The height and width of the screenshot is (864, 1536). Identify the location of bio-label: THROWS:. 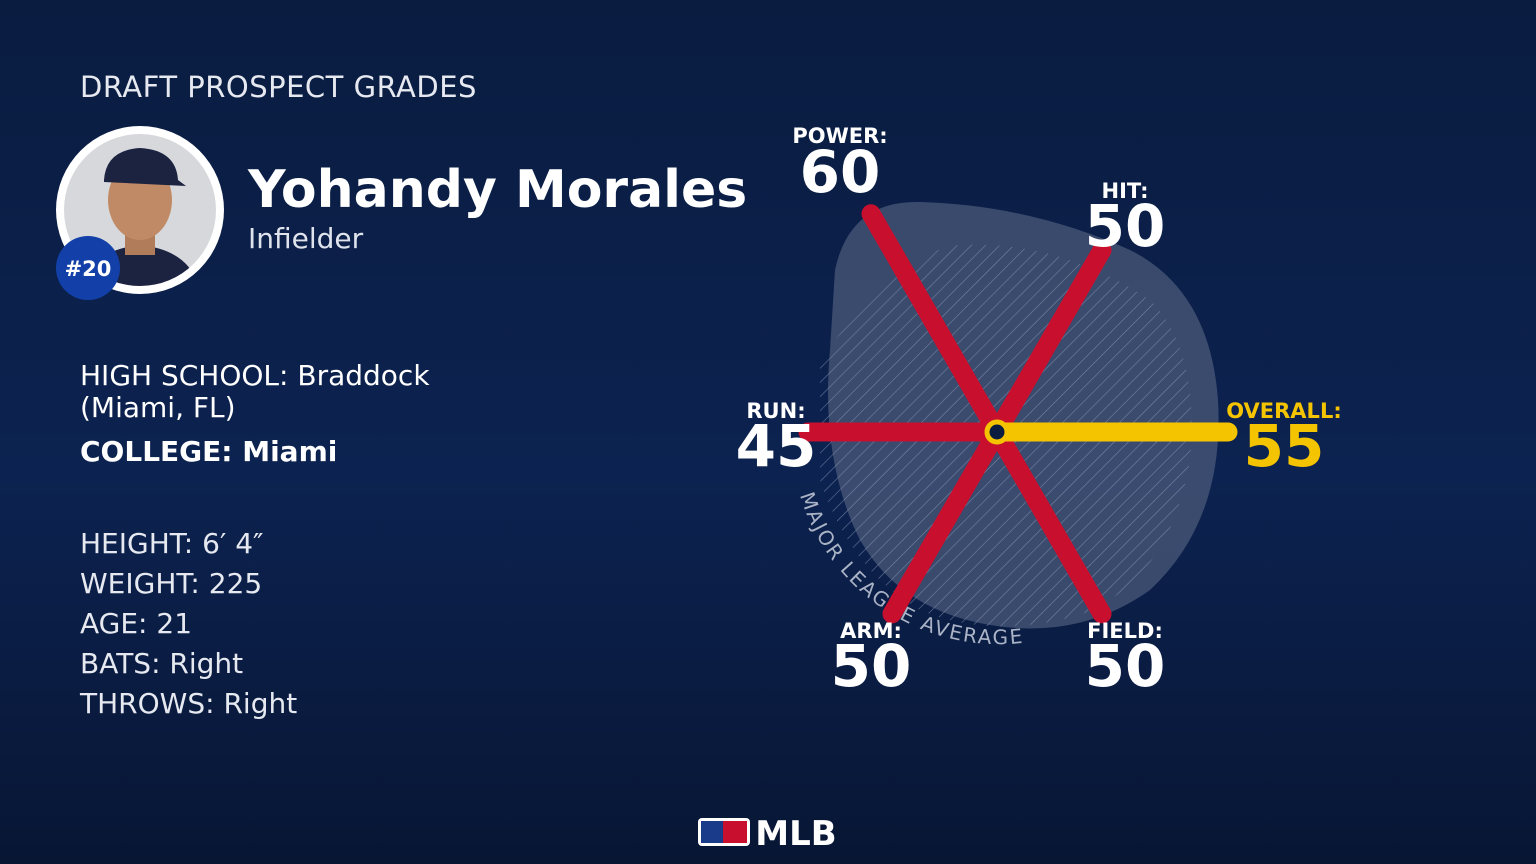
(147, 703).